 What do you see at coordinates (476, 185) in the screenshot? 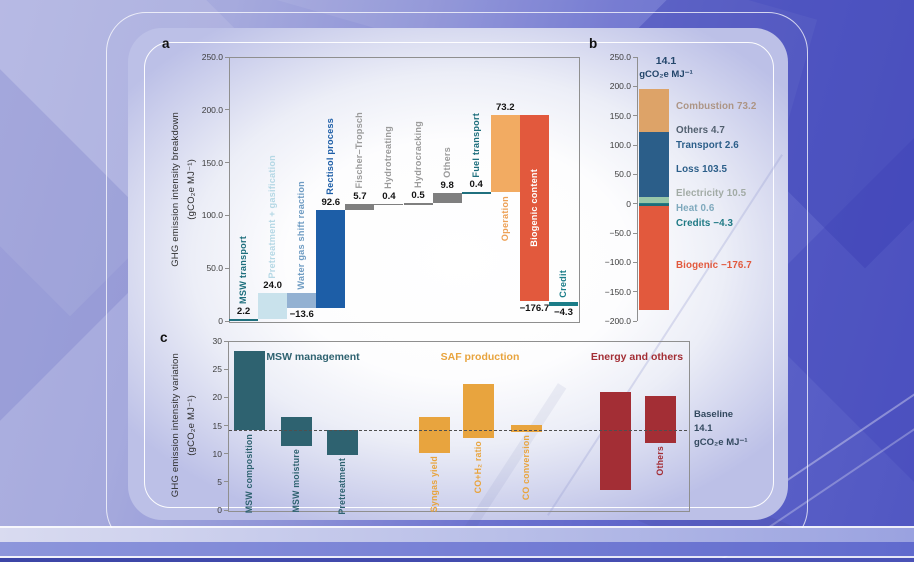
I see `value-fuel-transport: 0.4` at bounding box center [476, 185].